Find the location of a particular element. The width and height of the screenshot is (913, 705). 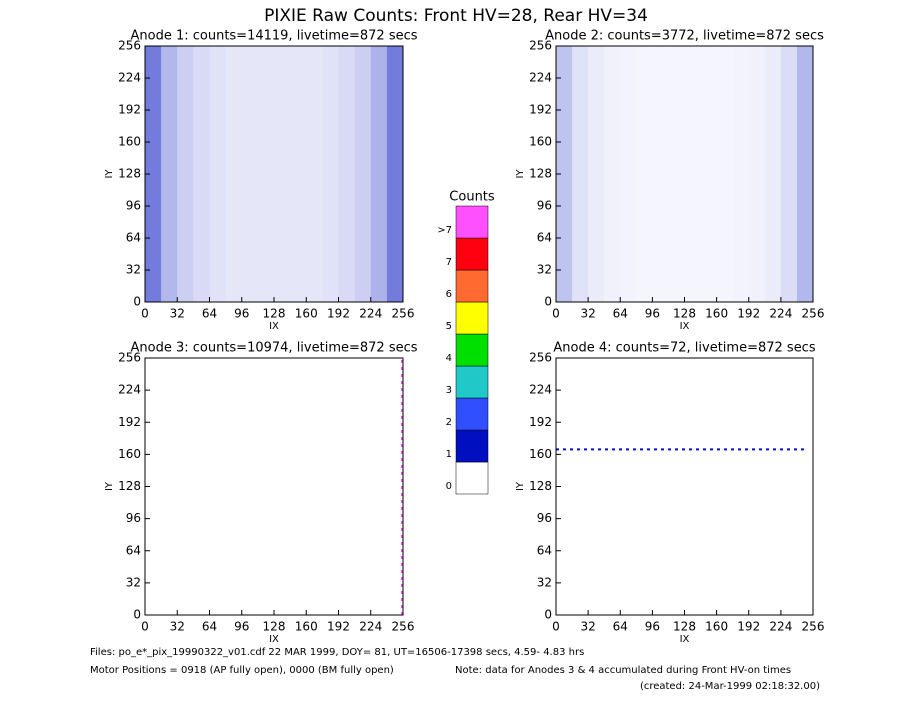

panel-title: Anode 1: counts=14119, livetime=872 secs is located at coordinates (273, 36).